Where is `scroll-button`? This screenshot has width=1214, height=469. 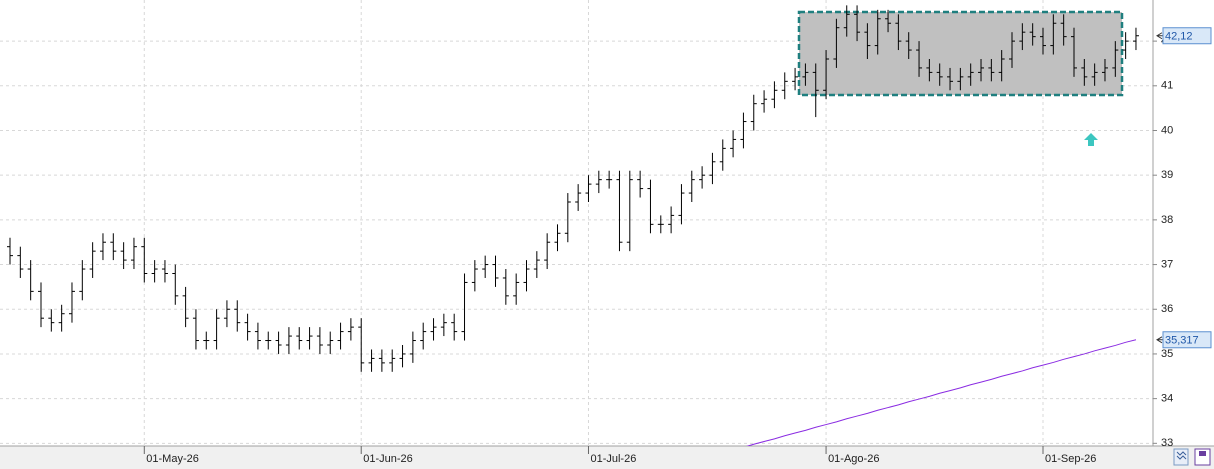
scroll-button is located at coordinates (1181, 457).